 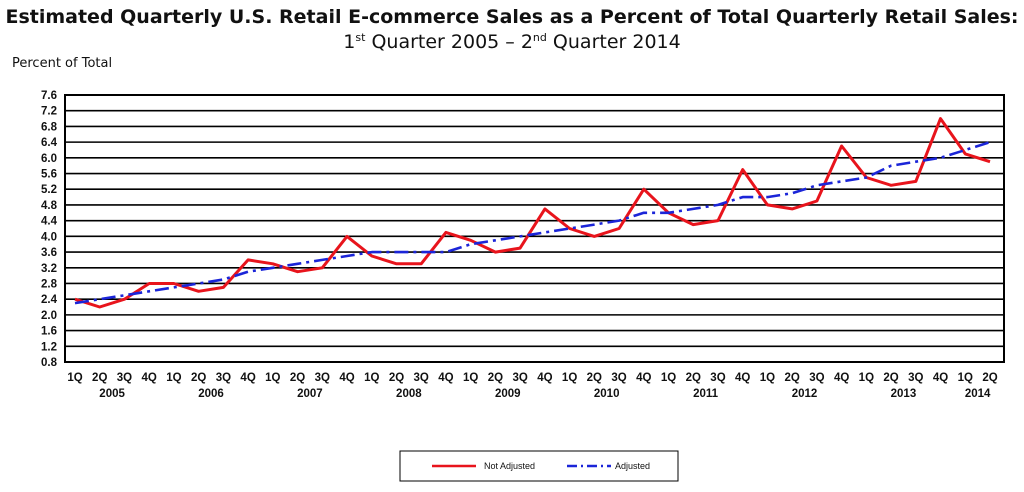 What do you see at coordinates (310, 394) in the screenshot?
I see `year-label: 2007` at bounding box center [310, 394].